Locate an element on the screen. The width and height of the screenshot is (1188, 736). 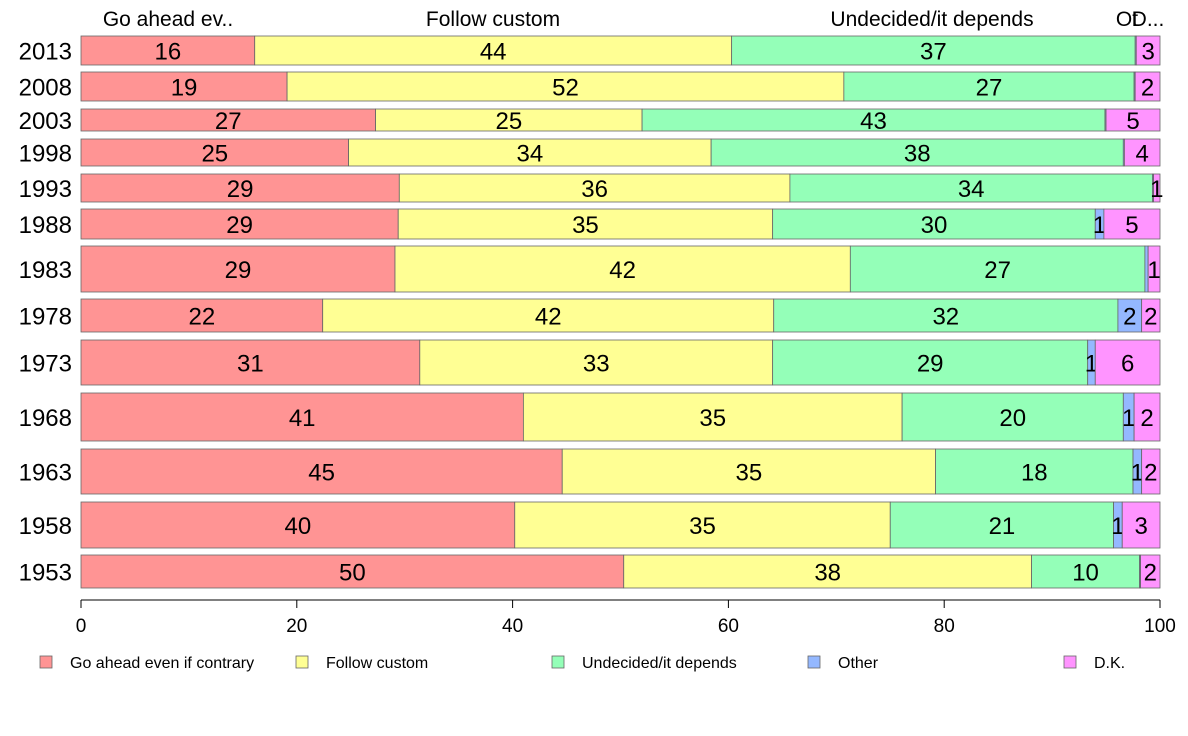
data-label: 45 is located at coordinates (321, 473).